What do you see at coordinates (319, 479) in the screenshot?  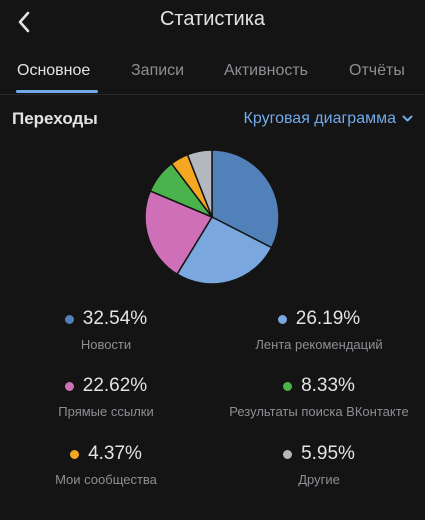 I see `legend-label: Другие` at bounding box center [319, 479].